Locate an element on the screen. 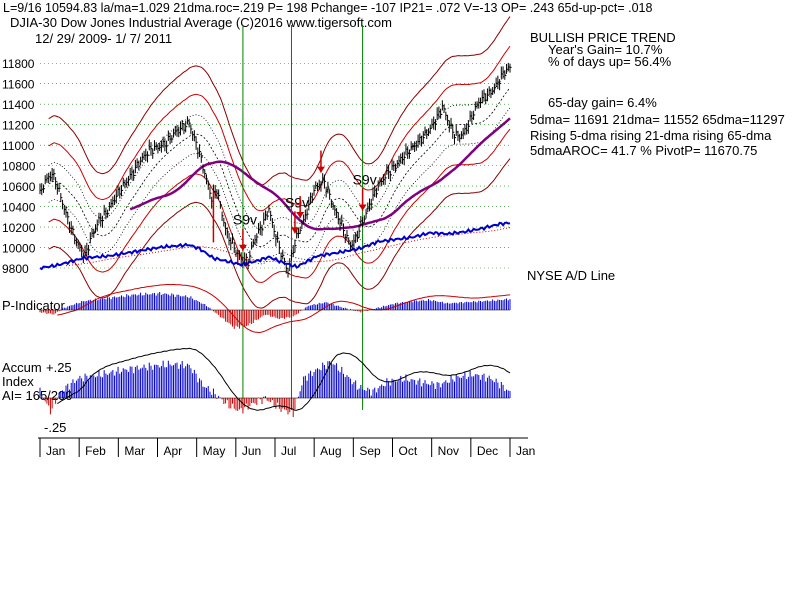 This screenshot has height=600, width=800. y-tick-label: 9800 is located at coordinates (15, 269).